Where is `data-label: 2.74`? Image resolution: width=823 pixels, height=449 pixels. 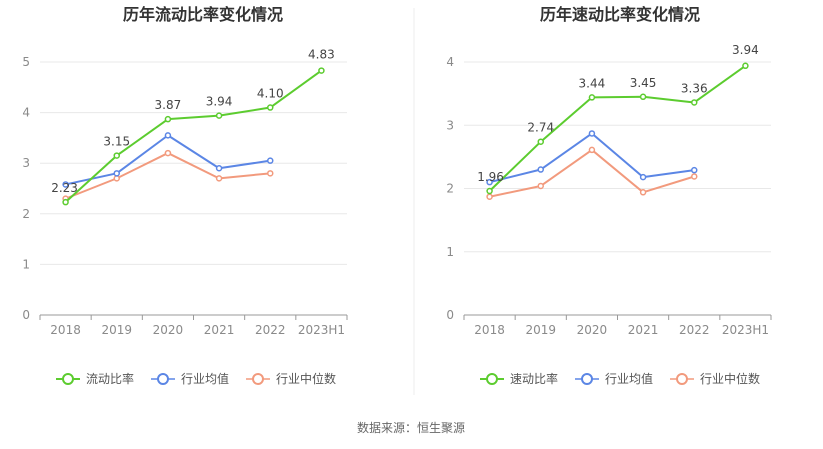 data-label: 2.74 is located at coordinates (540, 128).